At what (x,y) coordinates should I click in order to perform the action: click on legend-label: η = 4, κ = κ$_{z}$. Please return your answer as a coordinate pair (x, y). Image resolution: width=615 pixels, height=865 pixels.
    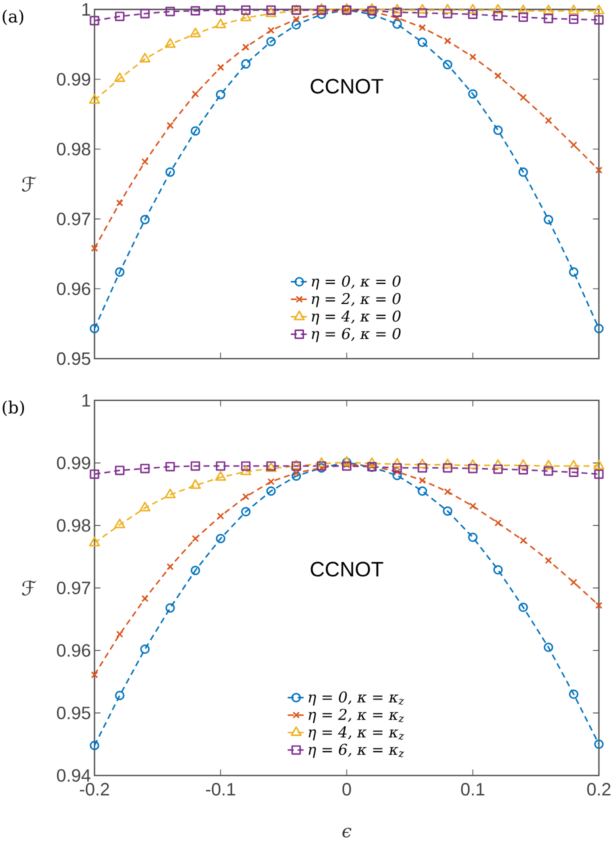
    Looking at the image, I should click on (356, 733).